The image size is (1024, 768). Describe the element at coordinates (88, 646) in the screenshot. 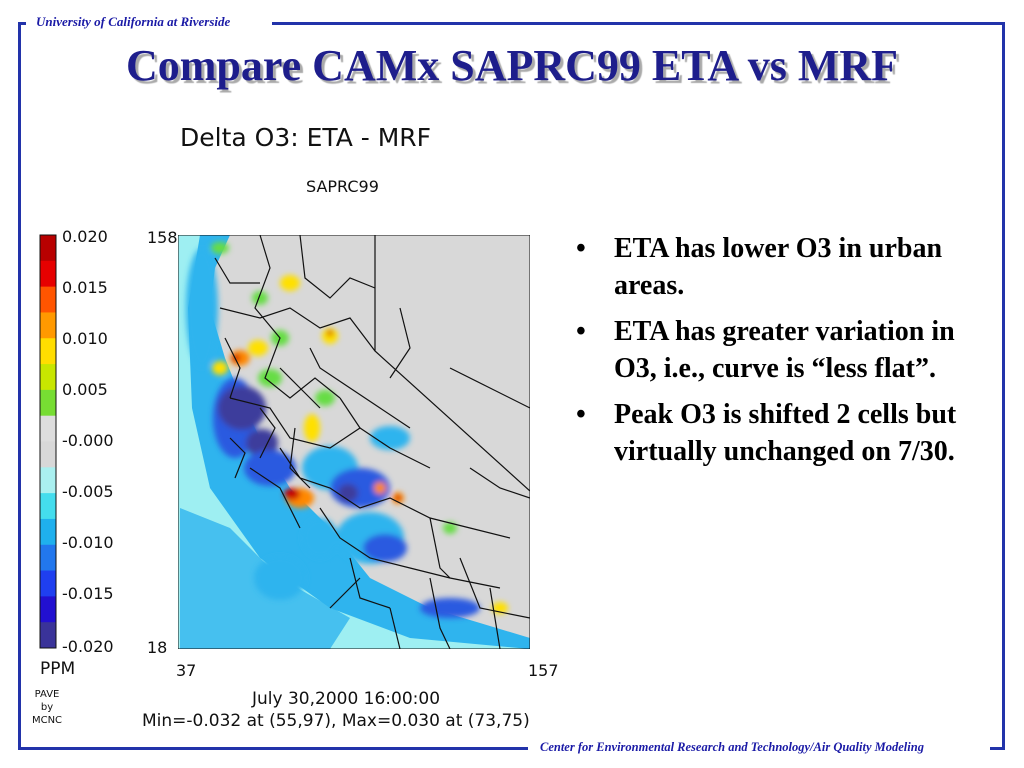

I see `colorbar-label: -0.020` at that location.